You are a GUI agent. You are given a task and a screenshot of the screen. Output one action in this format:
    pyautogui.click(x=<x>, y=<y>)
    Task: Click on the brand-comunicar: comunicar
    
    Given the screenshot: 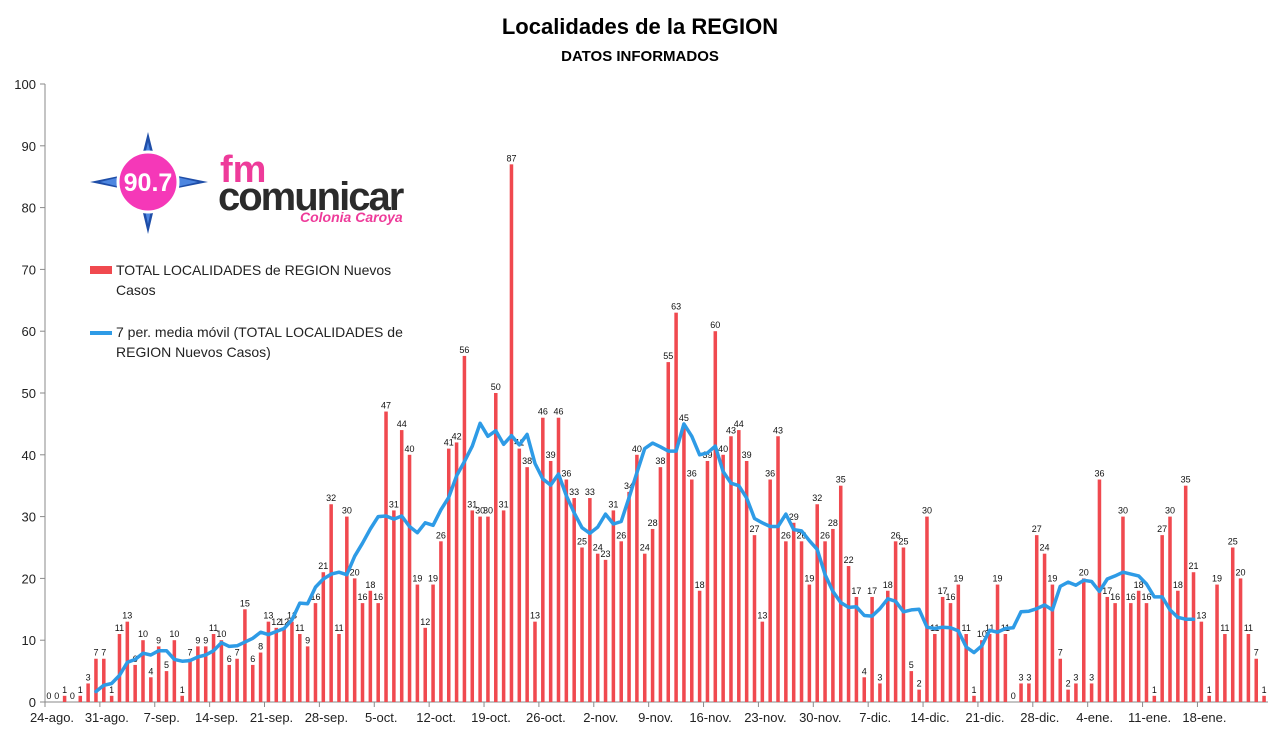 What is the action you would take?
    pyautogui.click(x=311, y=197)
    